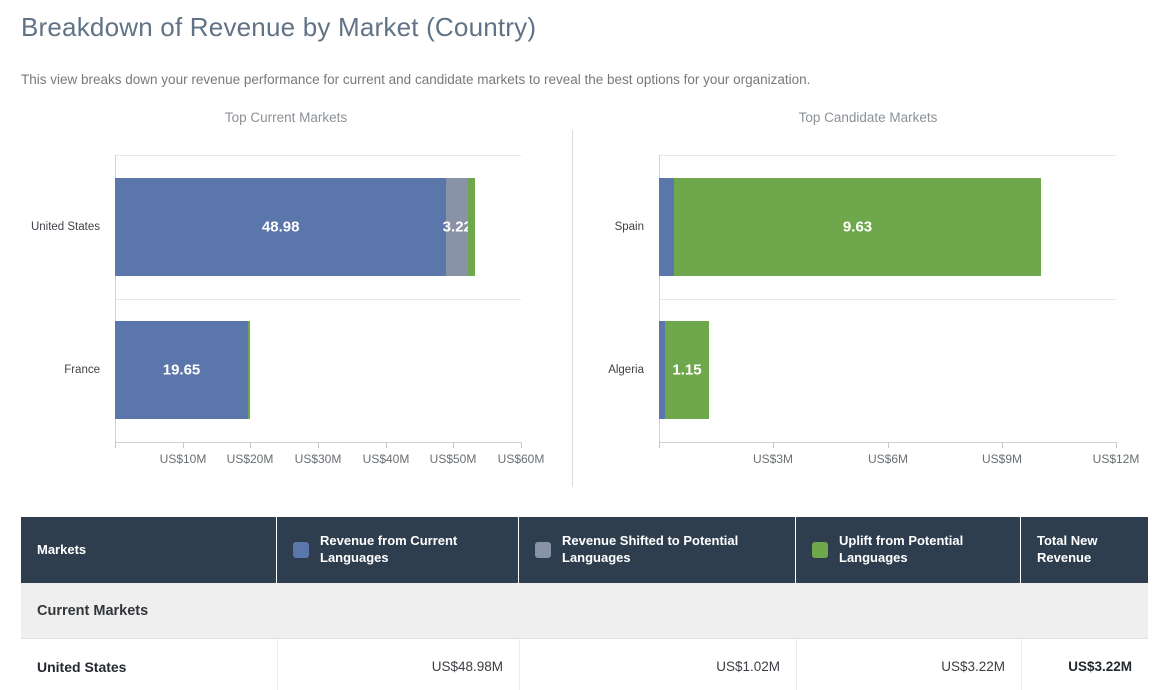 The image size is (1158, 690). I want to click on bar-segment-uplift: 9.63, so click(857, 227).